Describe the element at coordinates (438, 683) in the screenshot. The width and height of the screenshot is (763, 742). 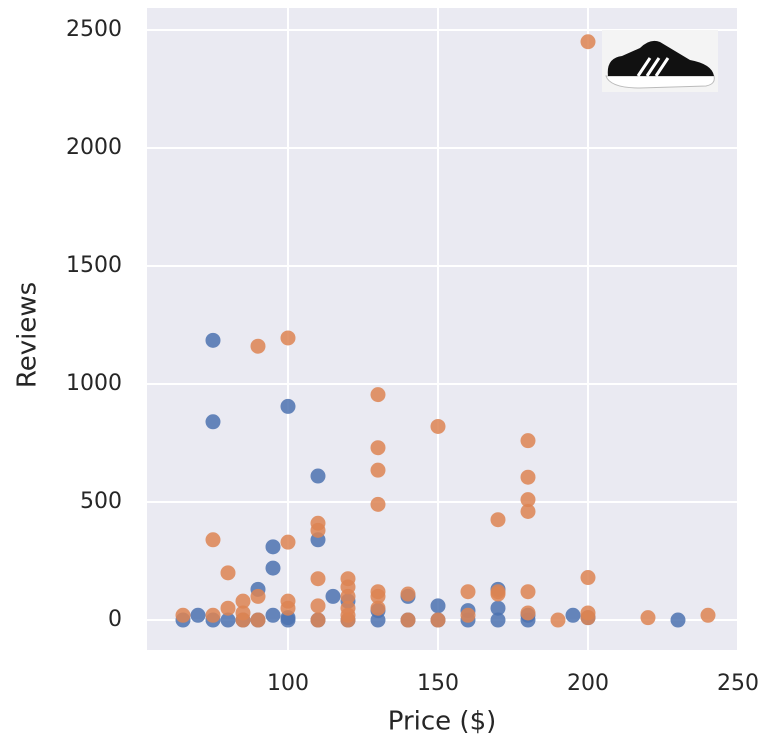
I see `x-tick-label: 150` at that location.